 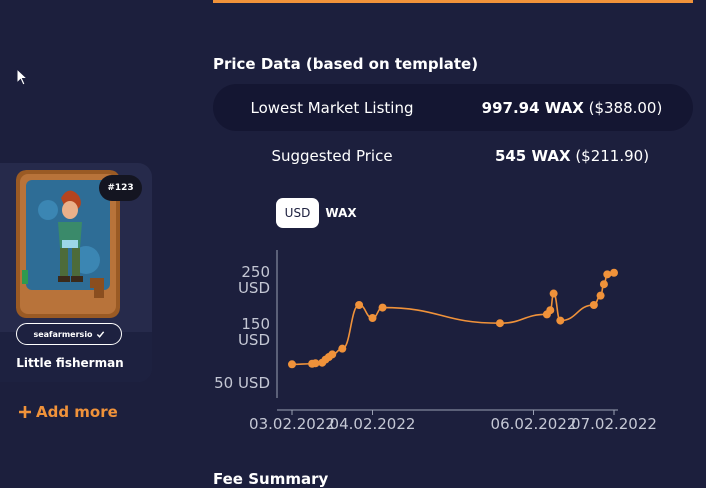 I want to click on add-more-button: Add more, so click(x=68, y=412).